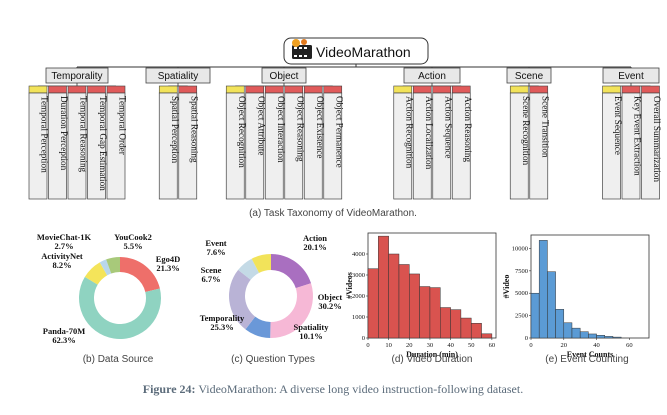 The image size is (667, 415). I want to click on y-tick-label: 3000, so click(358, 275).